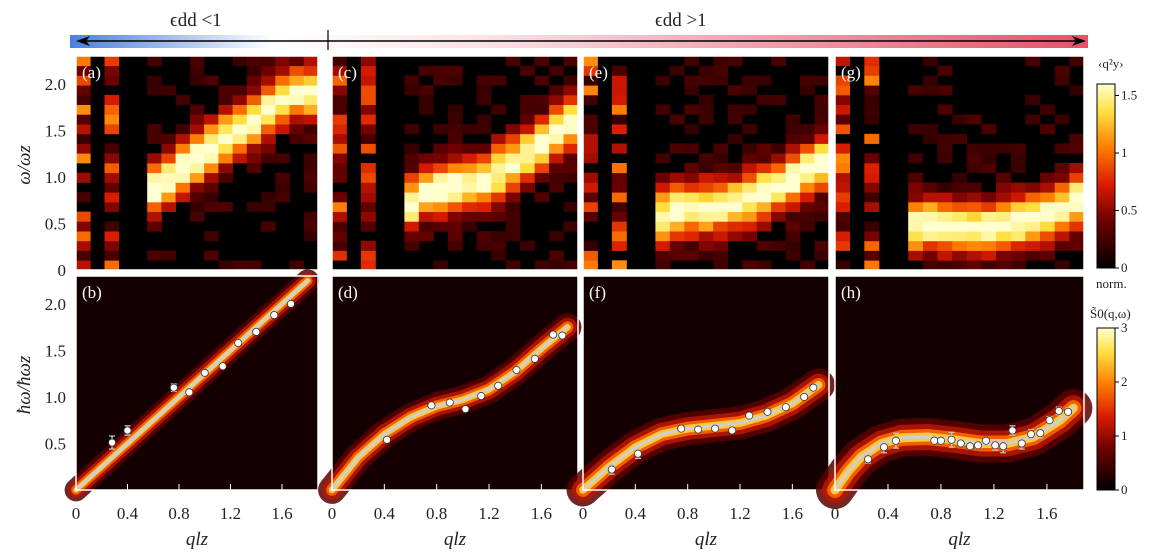 The image size is (1152, 553). What do you see at coordinates (332, 513) in the screenshot?
I see `x-tick-label: 0` at bounding box center [332, 513].